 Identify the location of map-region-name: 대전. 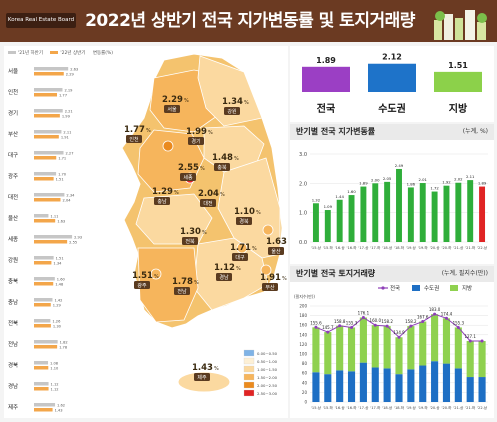
(208, 203).